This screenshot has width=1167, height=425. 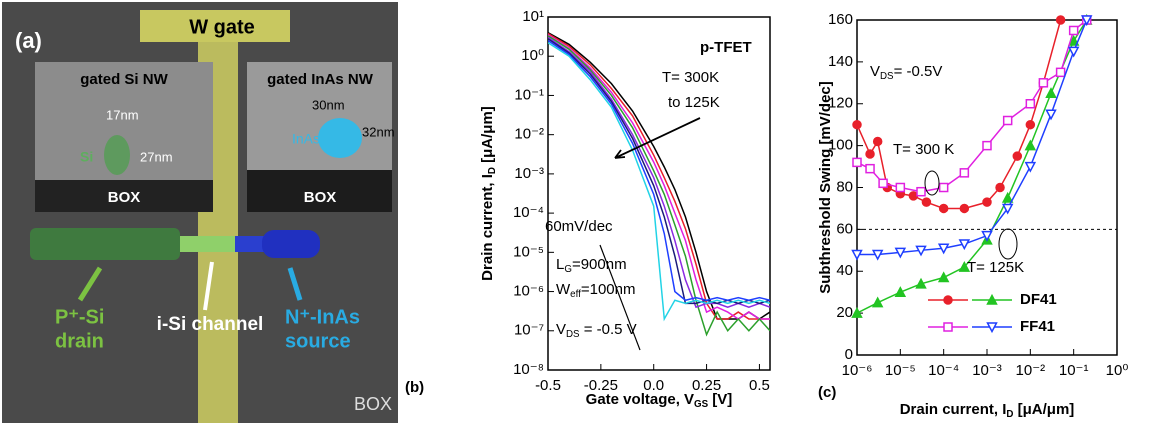 What do you see at coordinates (1074, 370) in the screenshot?
I see `x-tick-label: 10⁻¹` at bounding box center [1074, 370].